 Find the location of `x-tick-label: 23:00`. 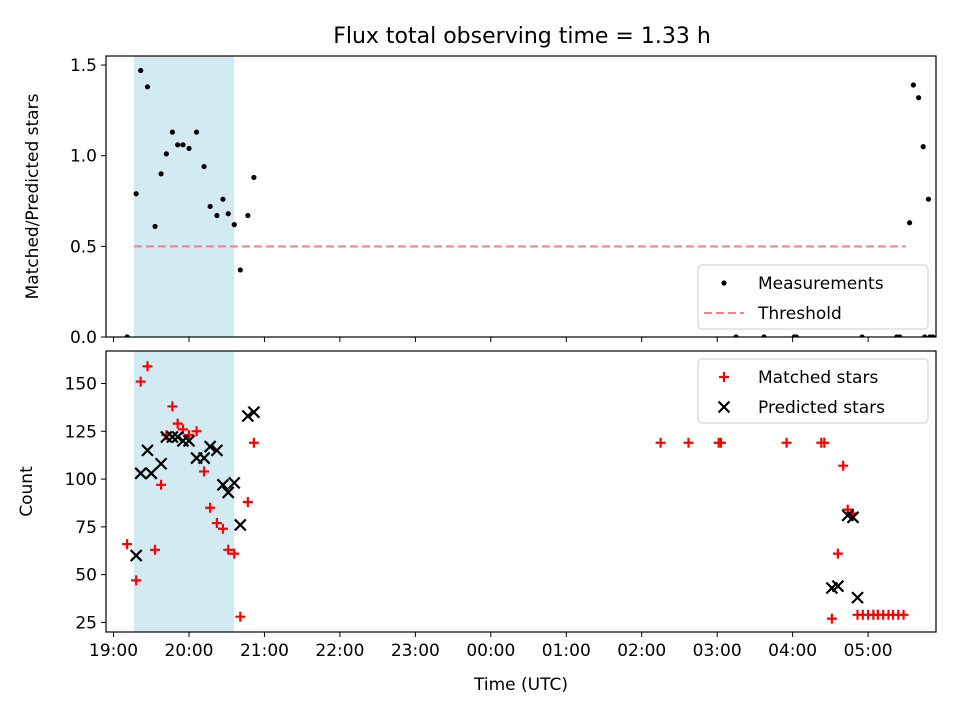

x-tick-label: 23:00 is located at coordinates (415, 651).